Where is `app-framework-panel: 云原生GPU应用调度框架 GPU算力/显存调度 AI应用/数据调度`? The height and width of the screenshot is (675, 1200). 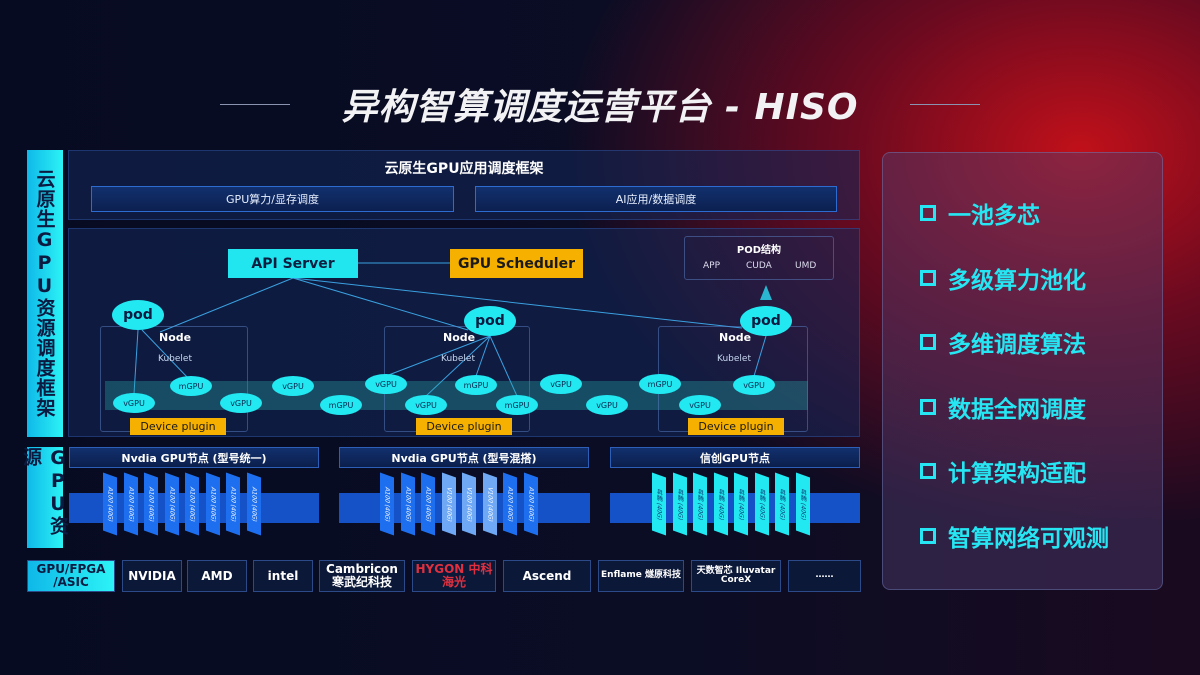
app-framework-panel: 云原生GPU应用调度框架 GPU算力/显存调度 AI应用/数据调度 is located at coordinates (464, 185).